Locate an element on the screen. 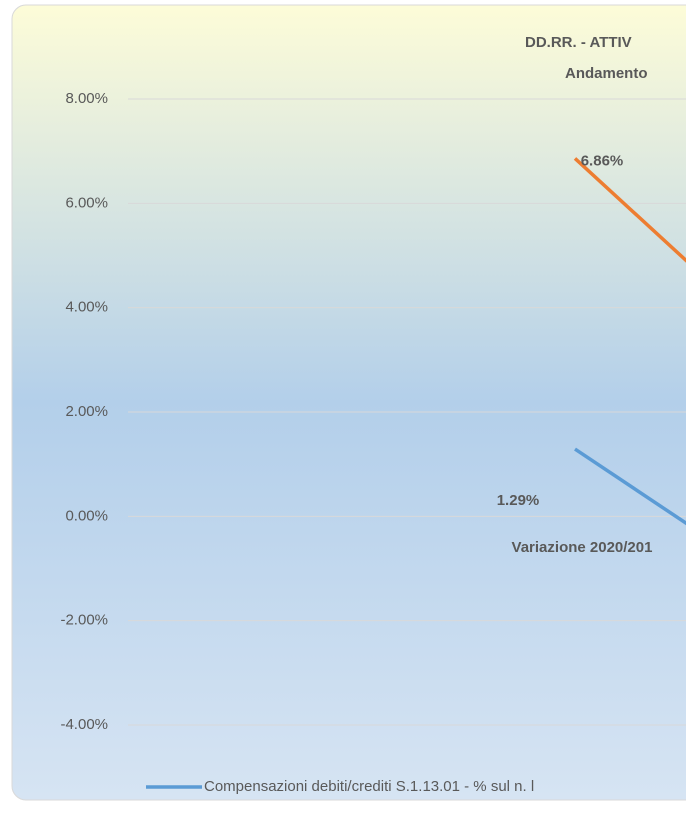 The height and width of the screenshot is (829, 698). chart-subtitle: Andamento is located at coordinates (606, 73).